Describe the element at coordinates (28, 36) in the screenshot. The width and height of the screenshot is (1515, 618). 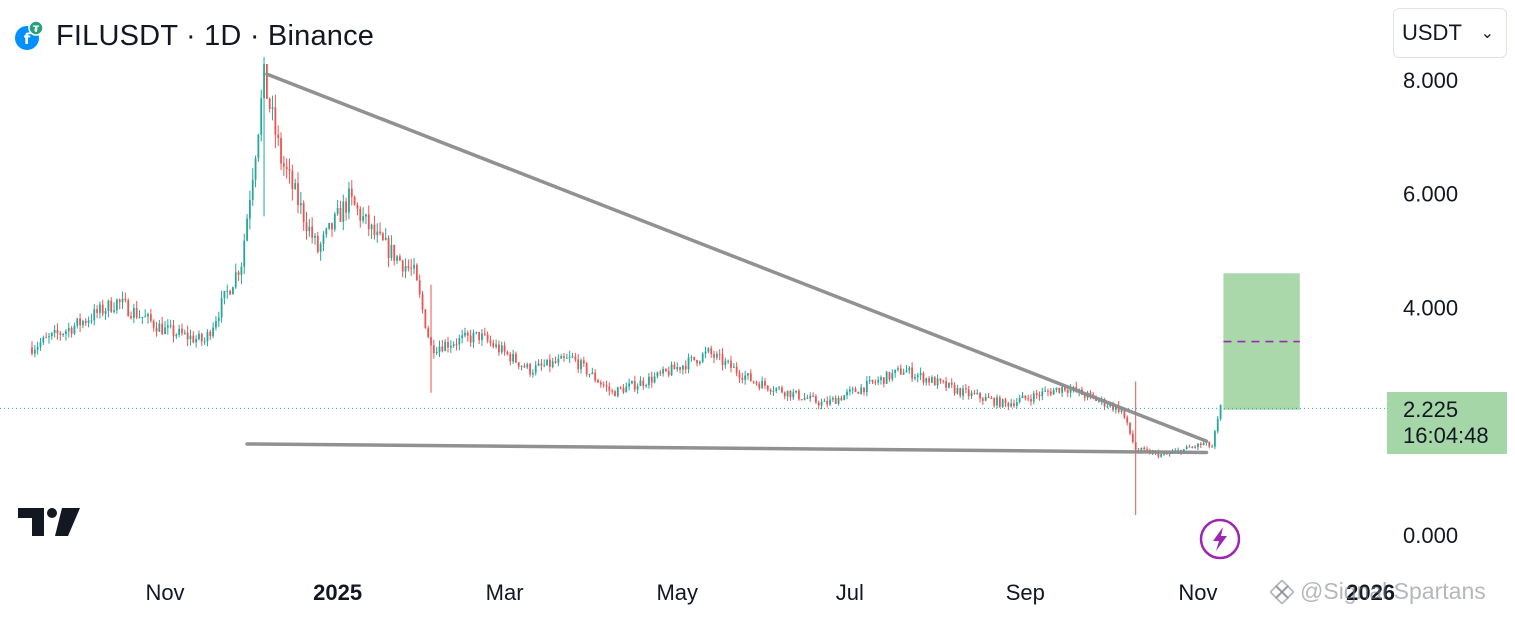
I see `filecoin-tether-logo: f ₮` at that location.